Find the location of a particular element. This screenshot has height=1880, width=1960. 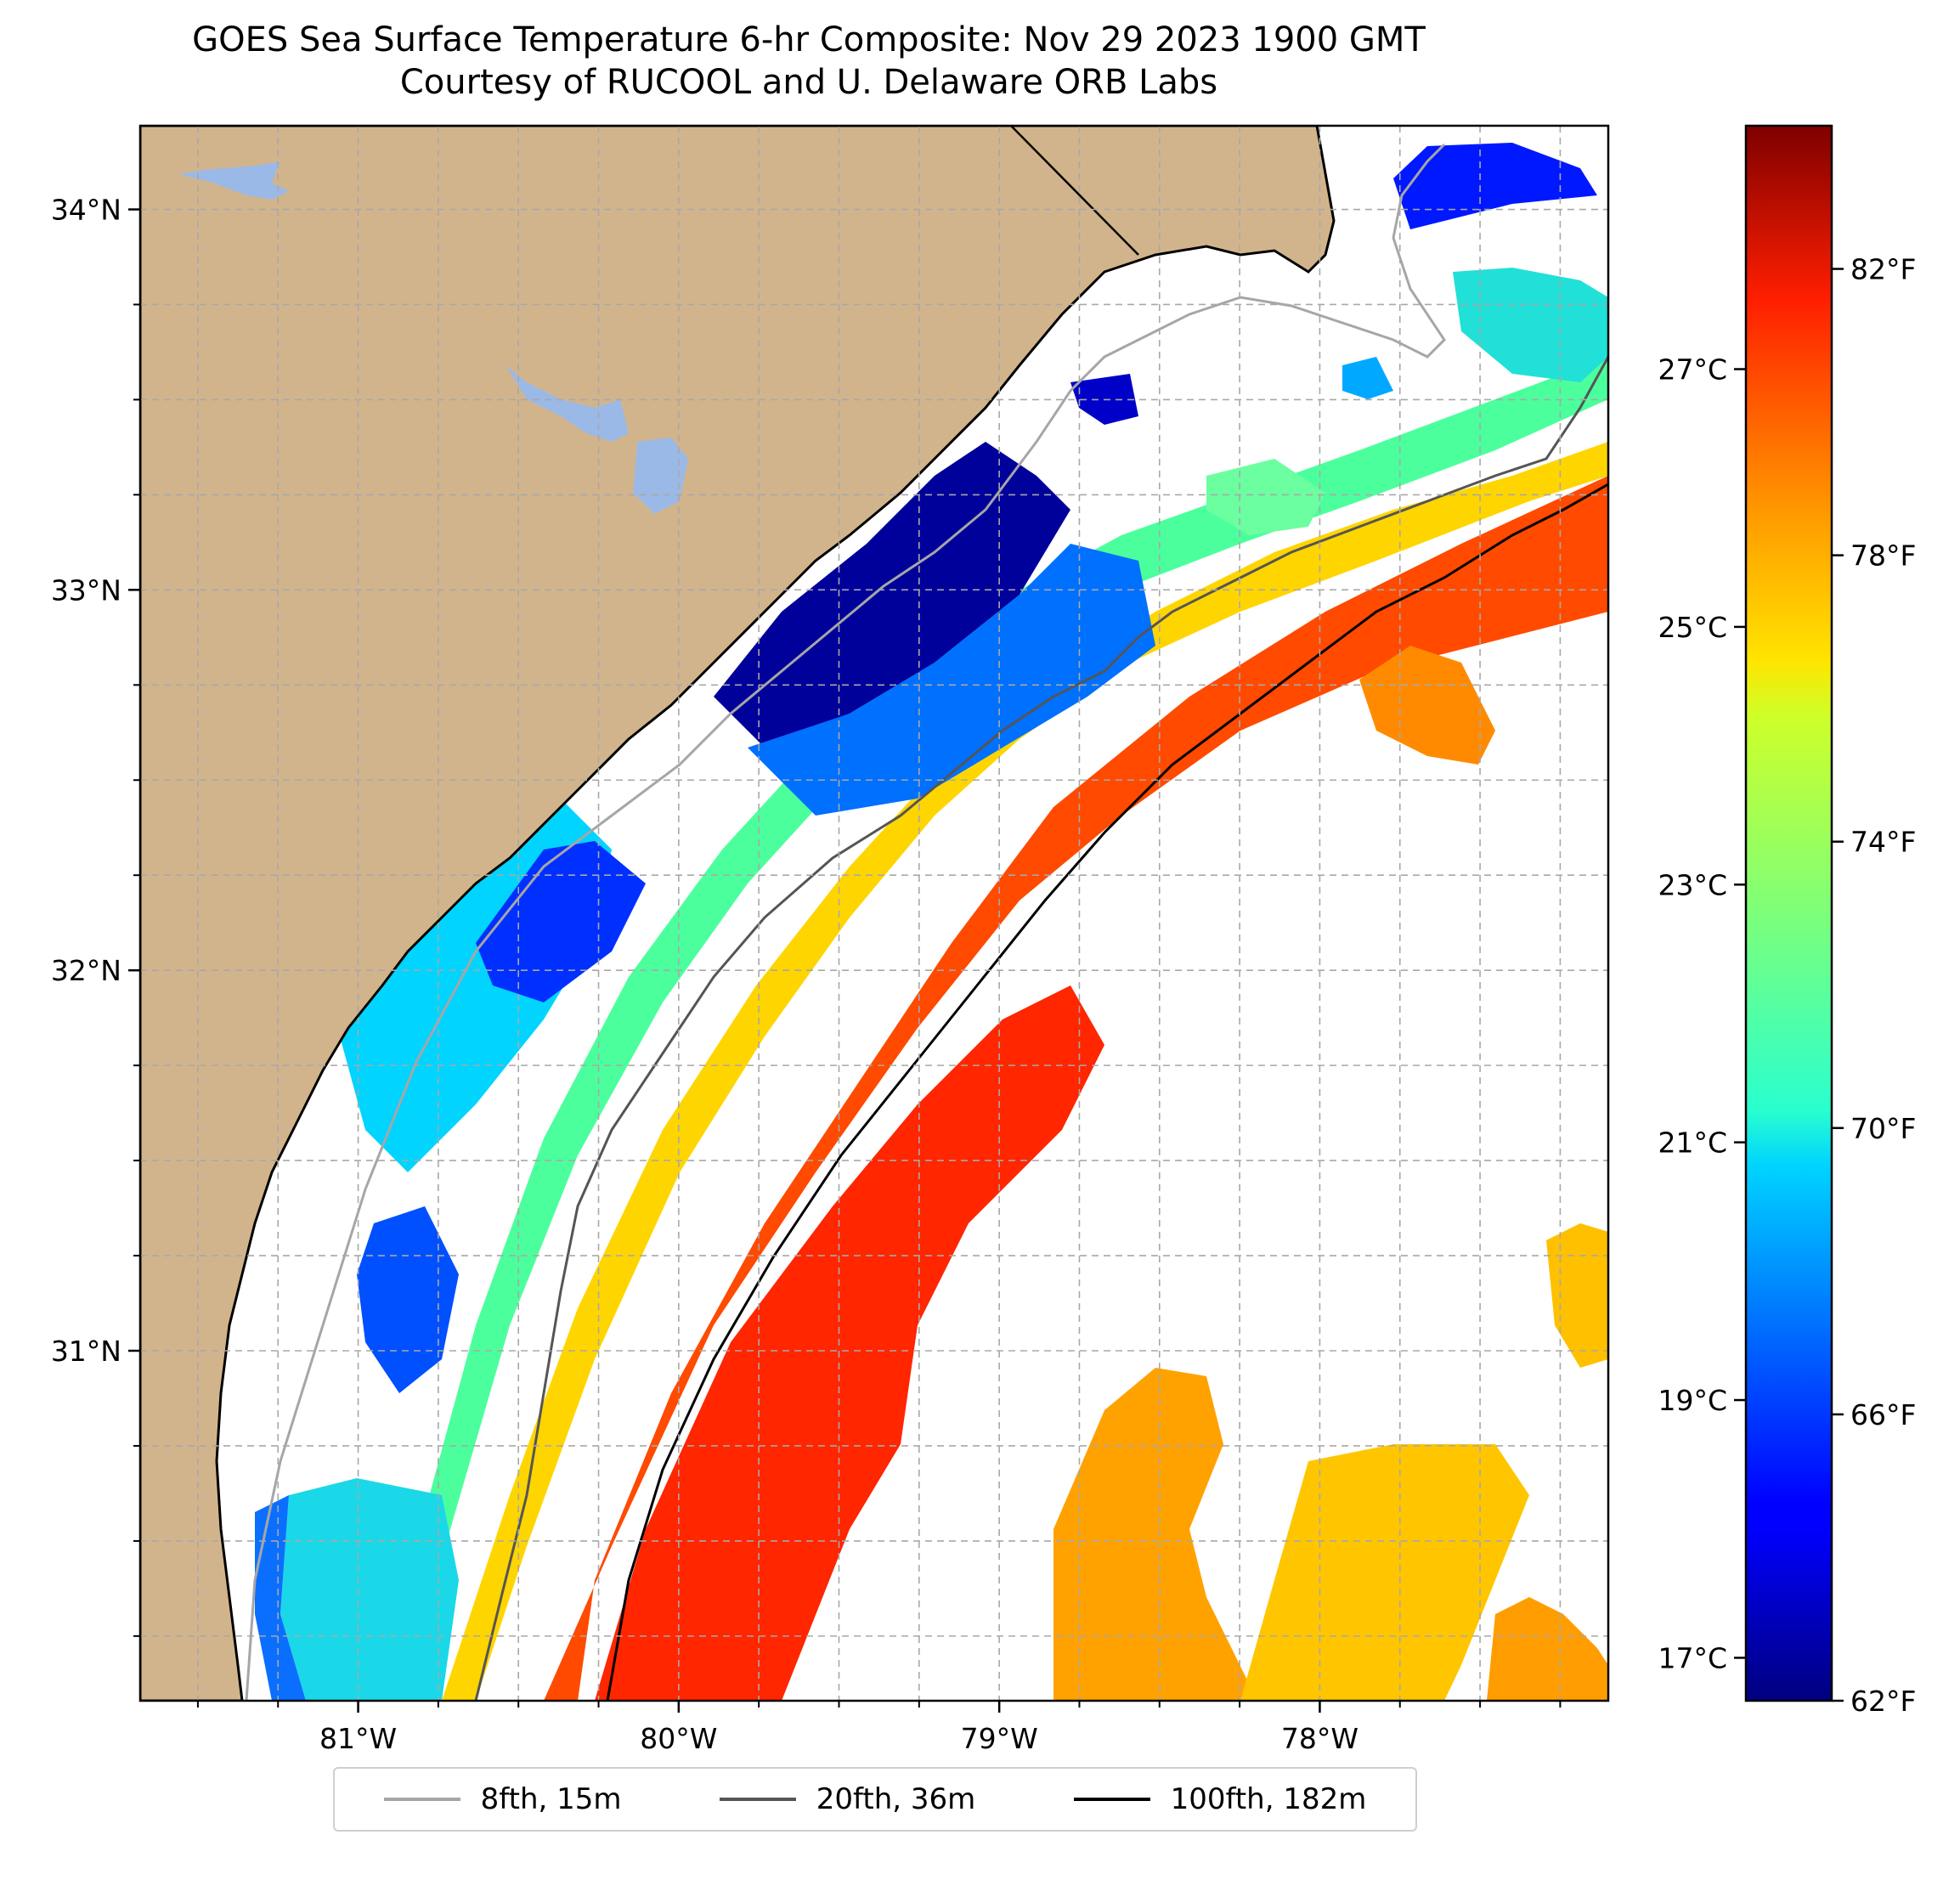

legend-label-100fth: 100fth, 182m is located at coordinates (1268, 1799).